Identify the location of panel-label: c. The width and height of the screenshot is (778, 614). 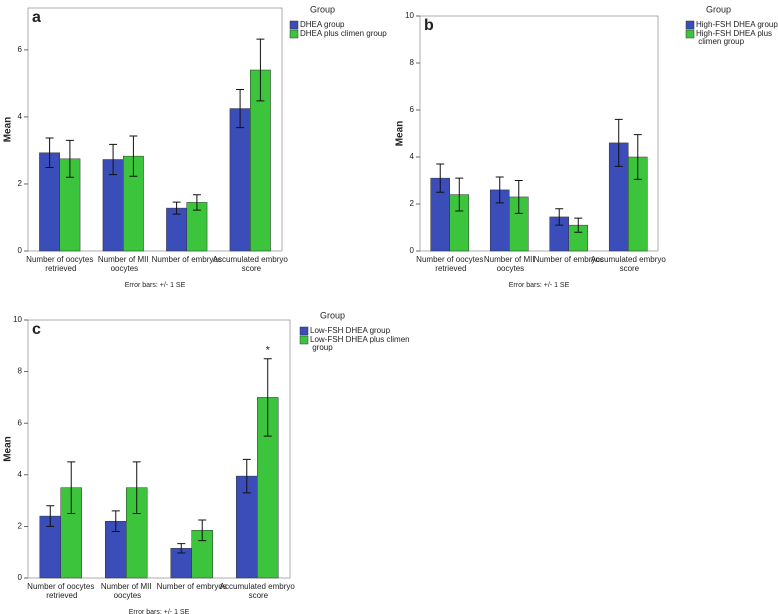
(36, 329).